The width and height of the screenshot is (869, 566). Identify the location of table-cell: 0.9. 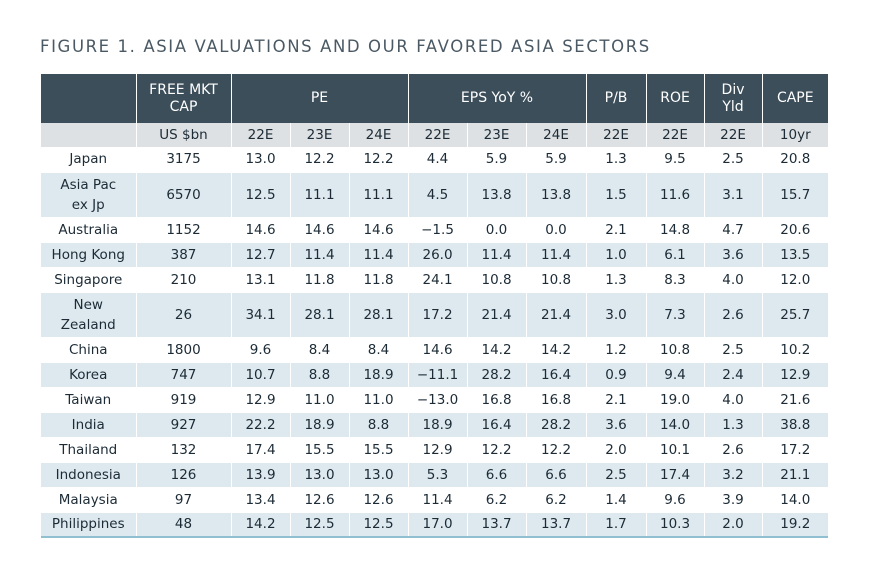
(616, 375).